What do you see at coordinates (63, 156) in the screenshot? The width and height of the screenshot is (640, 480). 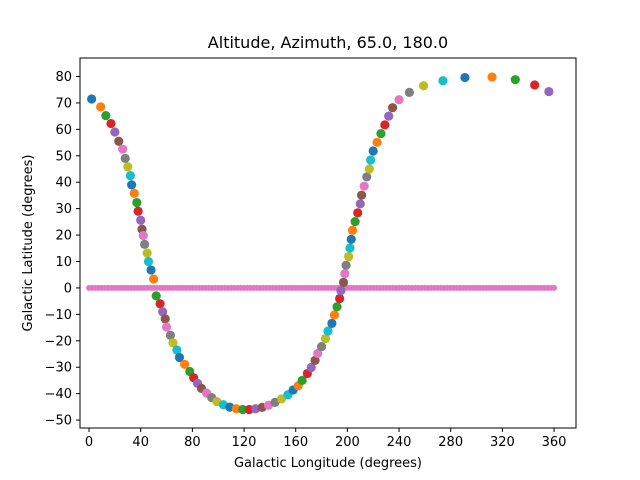 I see `y-tick-label: 50` at bounding box center [63, 156].